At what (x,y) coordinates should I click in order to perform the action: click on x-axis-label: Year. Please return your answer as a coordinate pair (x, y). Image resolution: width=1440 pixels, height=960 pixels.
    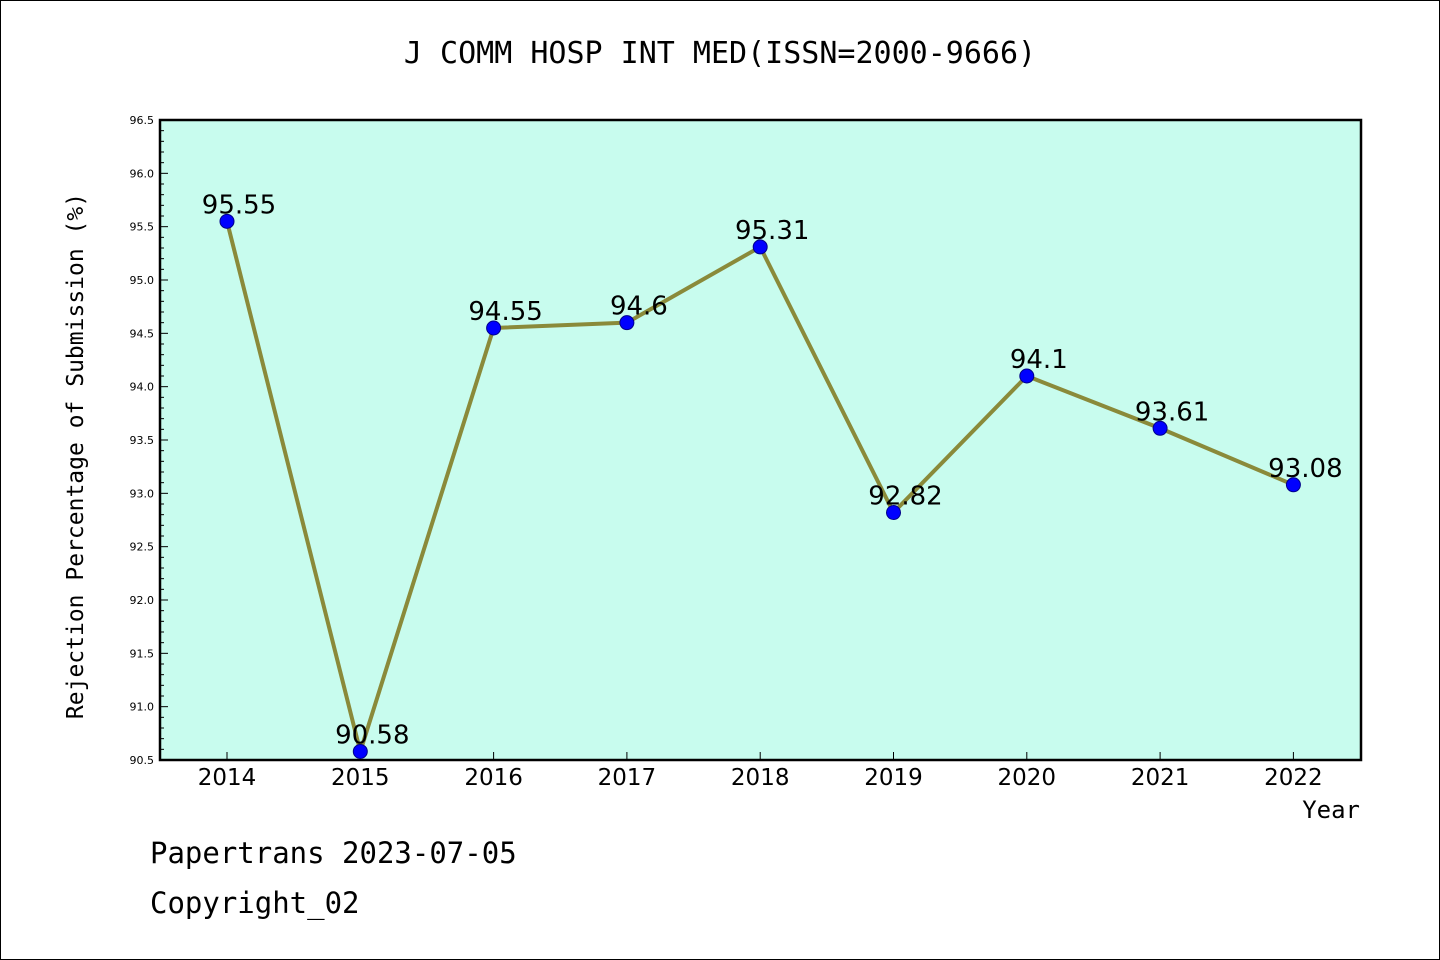
    Looking at the image, I should click on (1331, 810).